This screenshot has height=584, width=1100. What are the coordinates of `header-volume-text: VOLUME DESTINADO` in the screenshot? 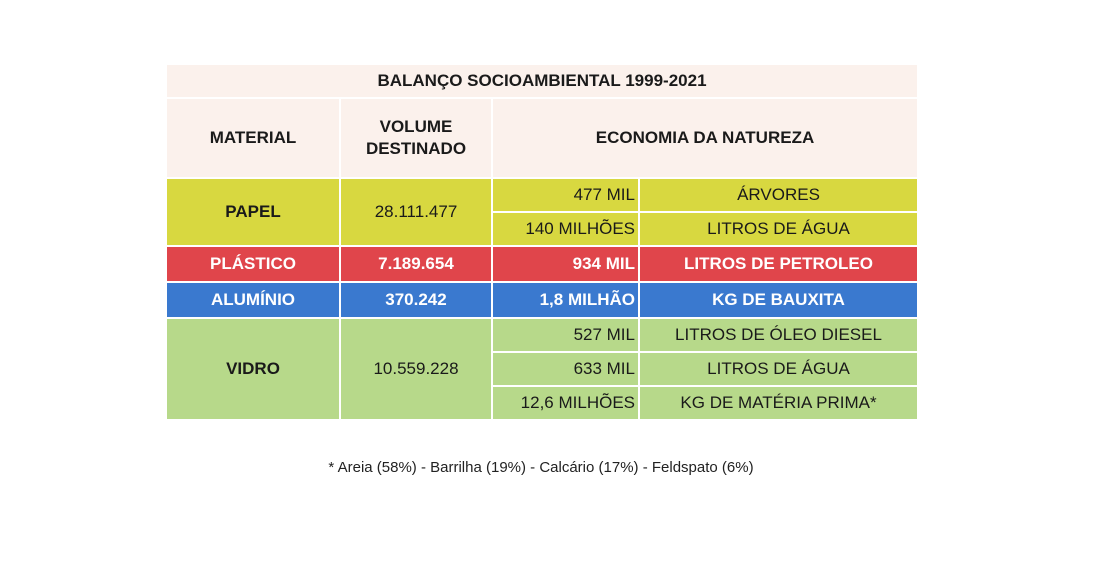 It's located at (416, 137).